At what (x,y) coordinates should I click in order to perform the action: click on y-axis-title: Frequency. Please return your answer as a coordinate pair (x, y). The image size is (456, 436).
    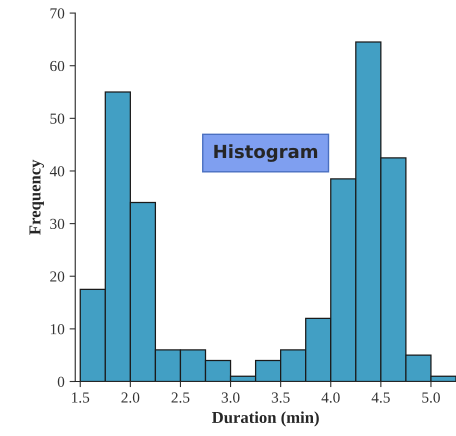
    Looking at the image, I should click on (36, 197).